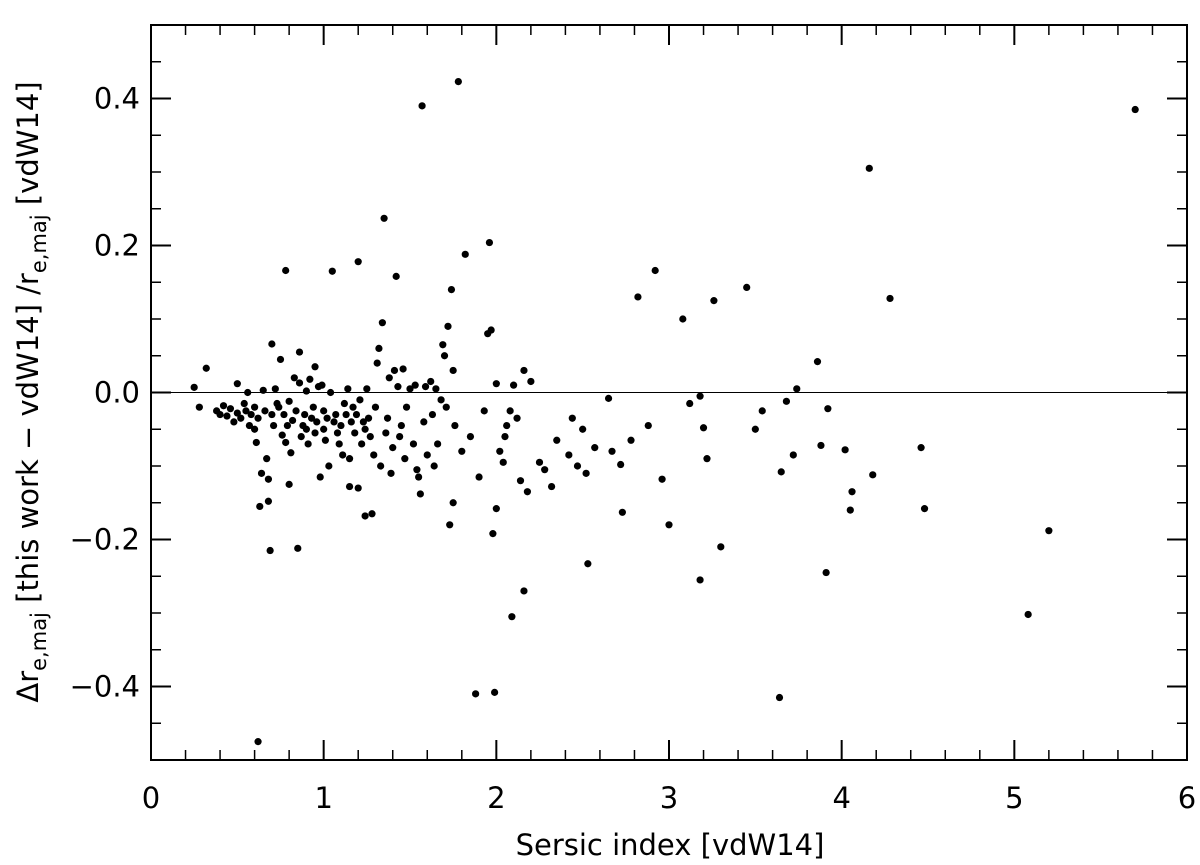 Image resolution: width=1200 pixels, height=865 pixels. Describe the element at coordinates (105, 540) in the screenshot. I see `y-tick-label: −0.2` at that location.